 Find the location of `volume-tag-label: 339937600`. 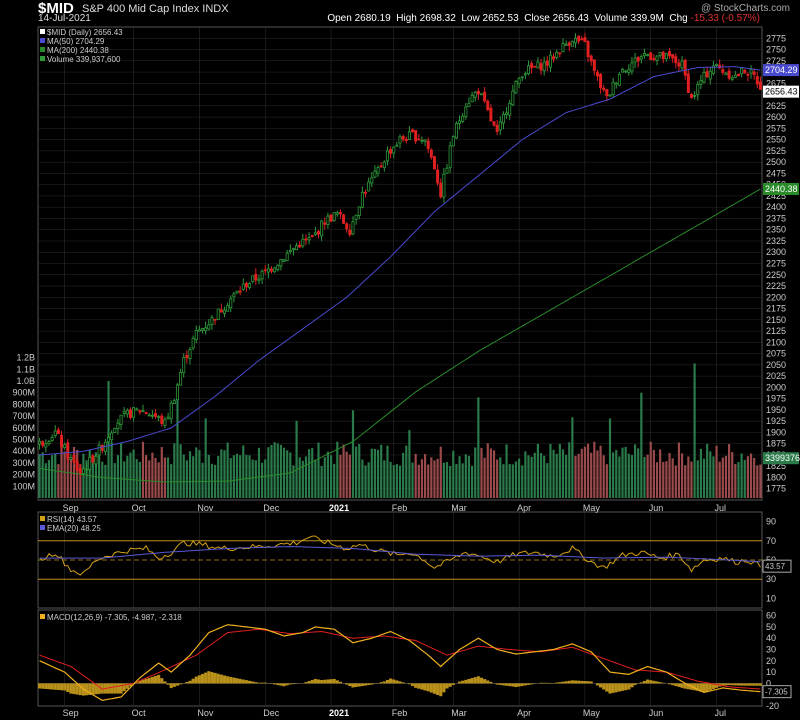

volume-tag-label: 339937600 is located at coordinates (782, 458).